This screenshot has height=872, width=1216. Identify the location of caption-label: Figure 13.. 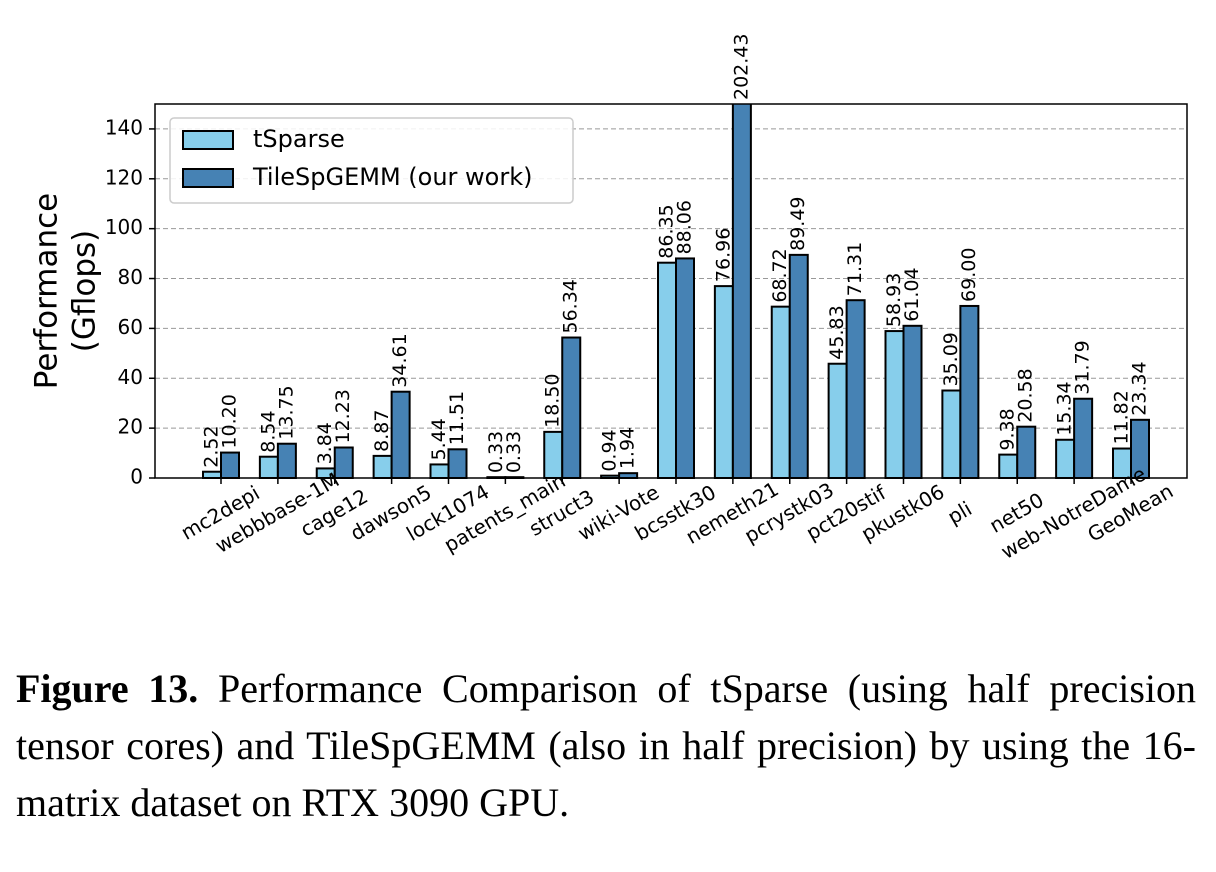
(107, 688).